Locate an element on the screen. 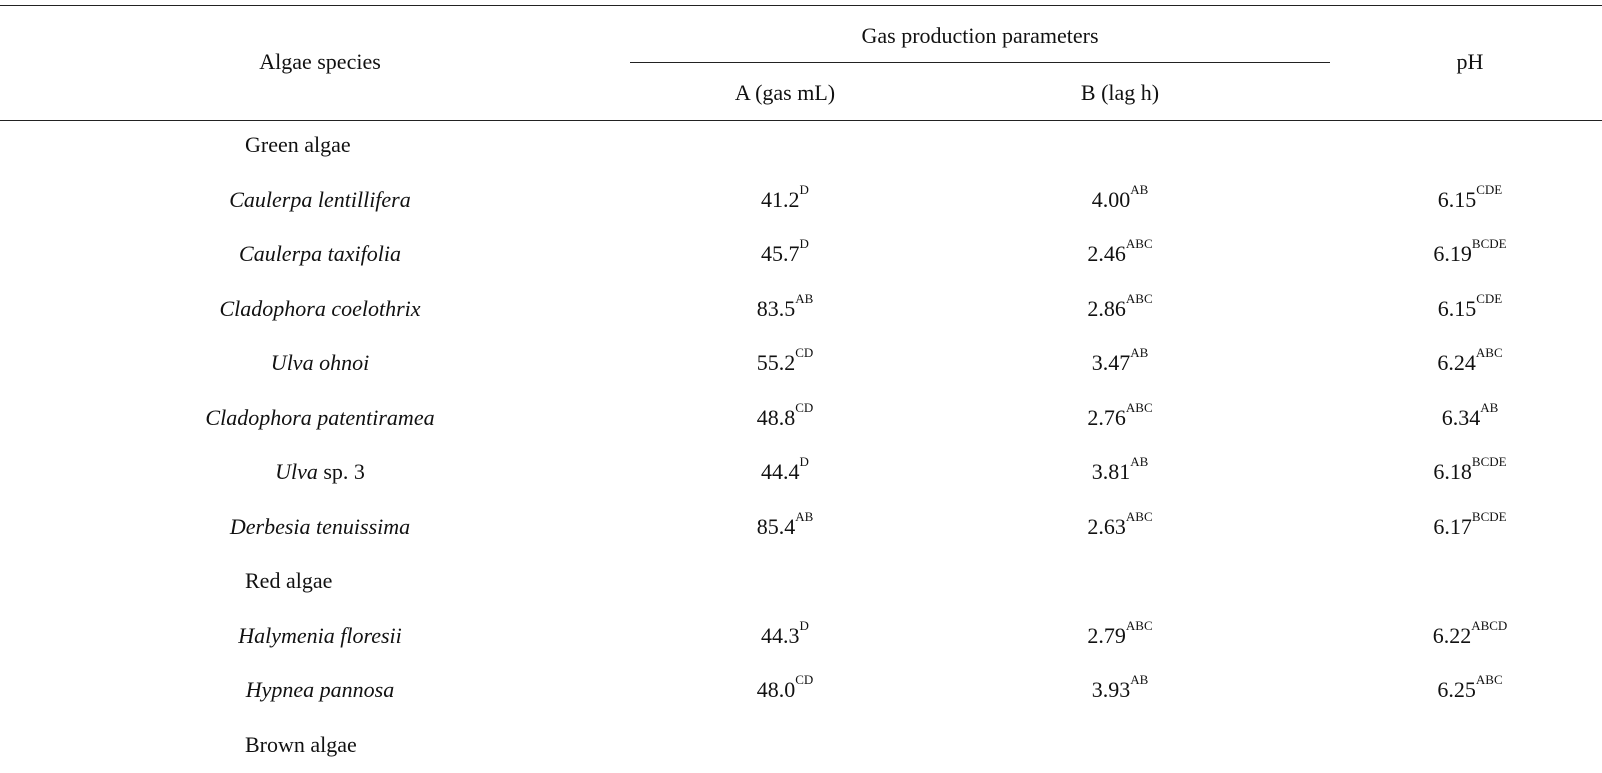 This screenshot has width=1602, height=773. species-rest: sp. 3 is located at coordinates (341, 471).